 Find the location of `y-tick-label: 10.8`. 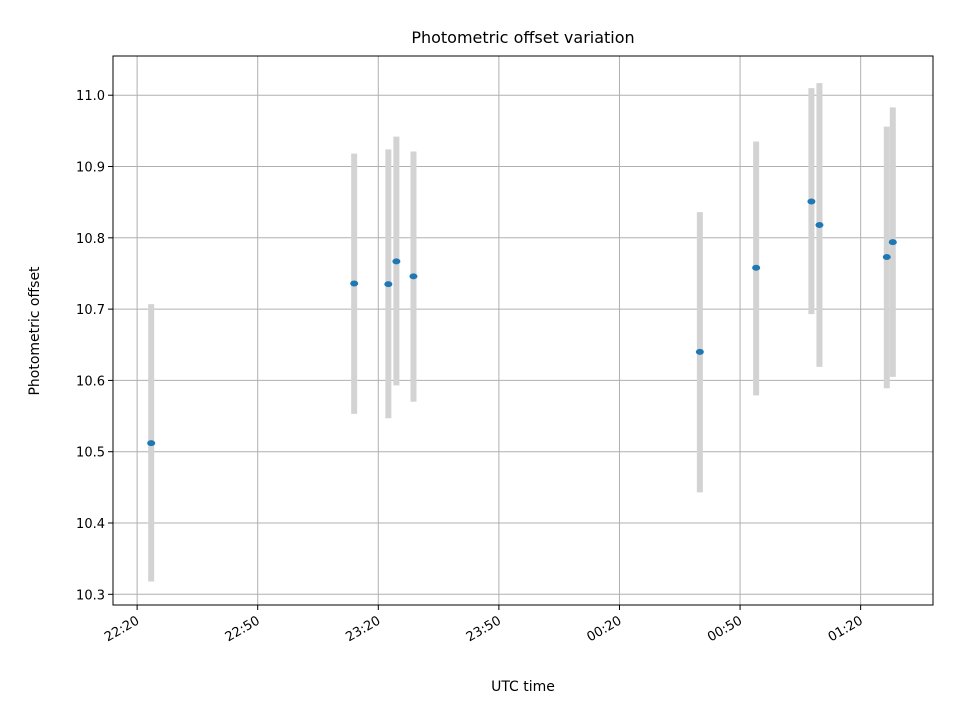

y-tick-label: 10.8 is located at coordinates (90, 239).